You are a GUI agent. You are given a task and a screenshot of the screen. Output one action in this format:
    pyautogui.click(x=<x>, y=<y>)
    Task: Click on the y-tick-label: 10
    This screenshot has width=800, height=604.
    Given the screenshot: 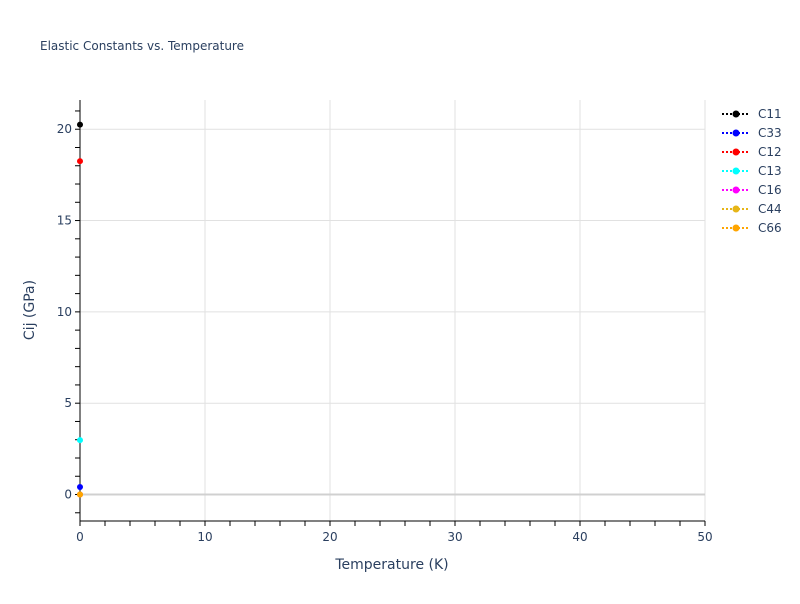 What is the action you would take?
    pyautogui.click(x=64, y=312)
    